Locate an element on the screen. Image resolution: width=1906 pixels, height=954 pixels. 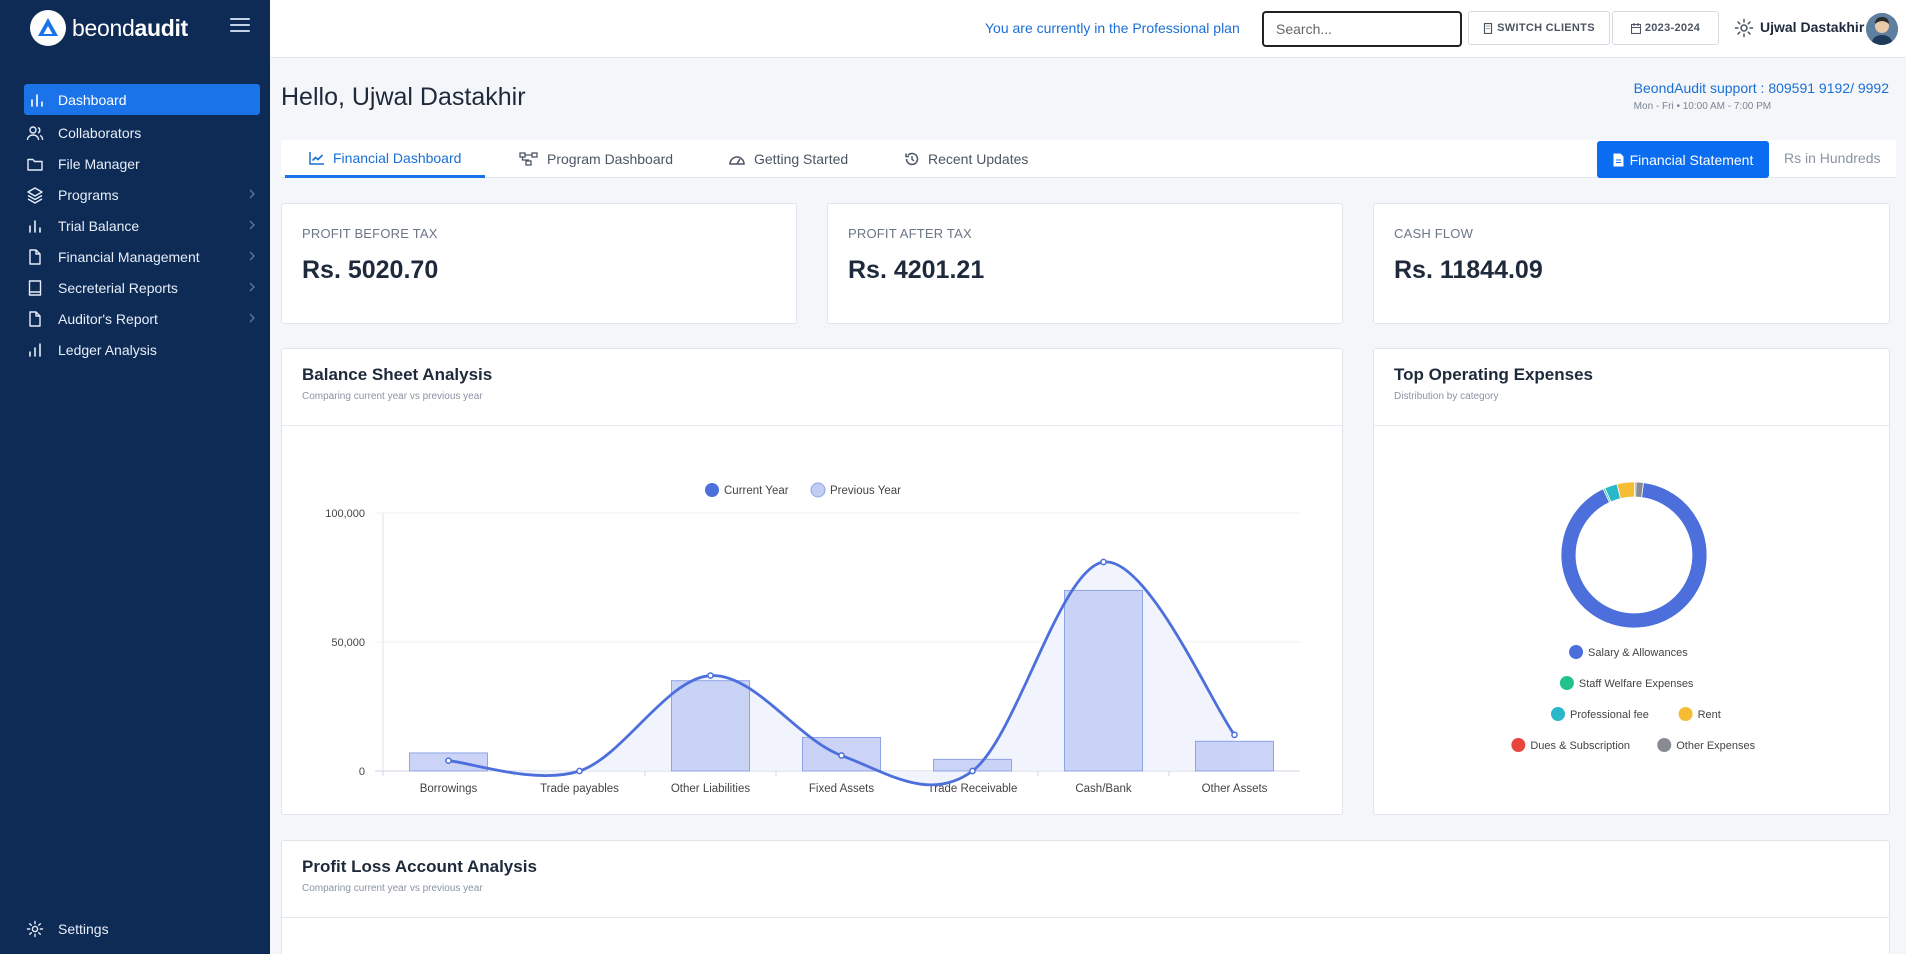
hierarchy-icon is located at coordinates (528, 159).